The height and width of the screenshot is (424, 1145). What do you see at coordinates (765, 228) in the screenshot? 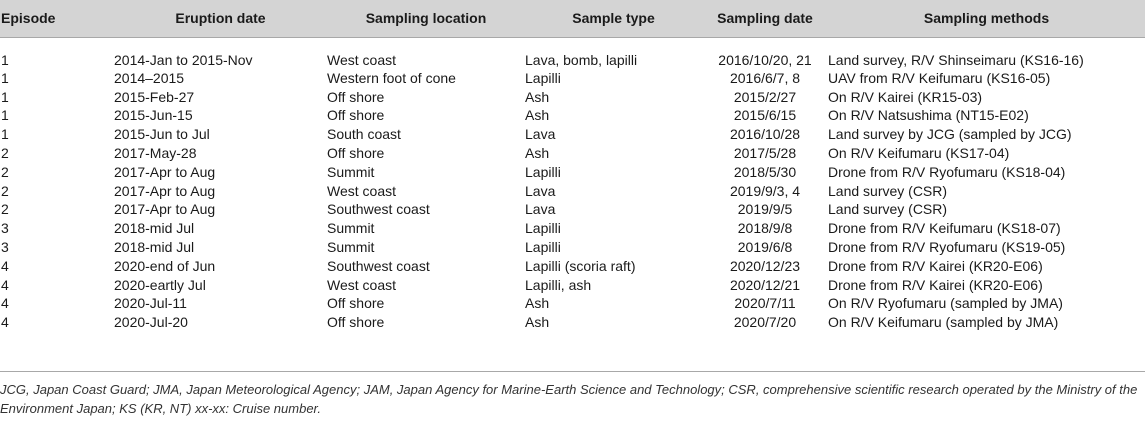
I see `sampling-date-cell: 2018/9/8` at bounding box center [765, 228].